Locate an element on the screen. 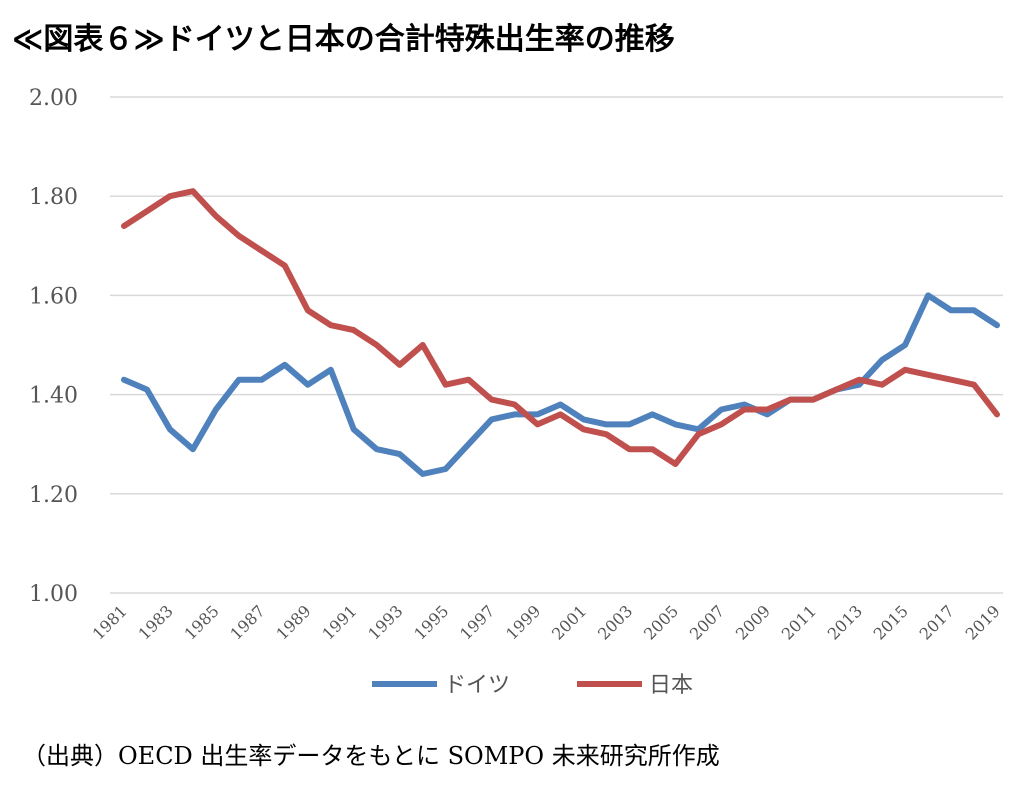  x-tick-label: 2011 is located at coordinates (799, 622).